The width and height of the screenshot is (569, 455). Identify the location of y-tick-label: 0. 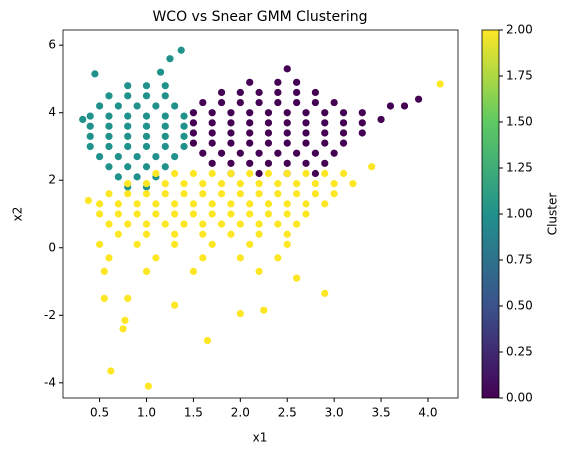
(52, 247).